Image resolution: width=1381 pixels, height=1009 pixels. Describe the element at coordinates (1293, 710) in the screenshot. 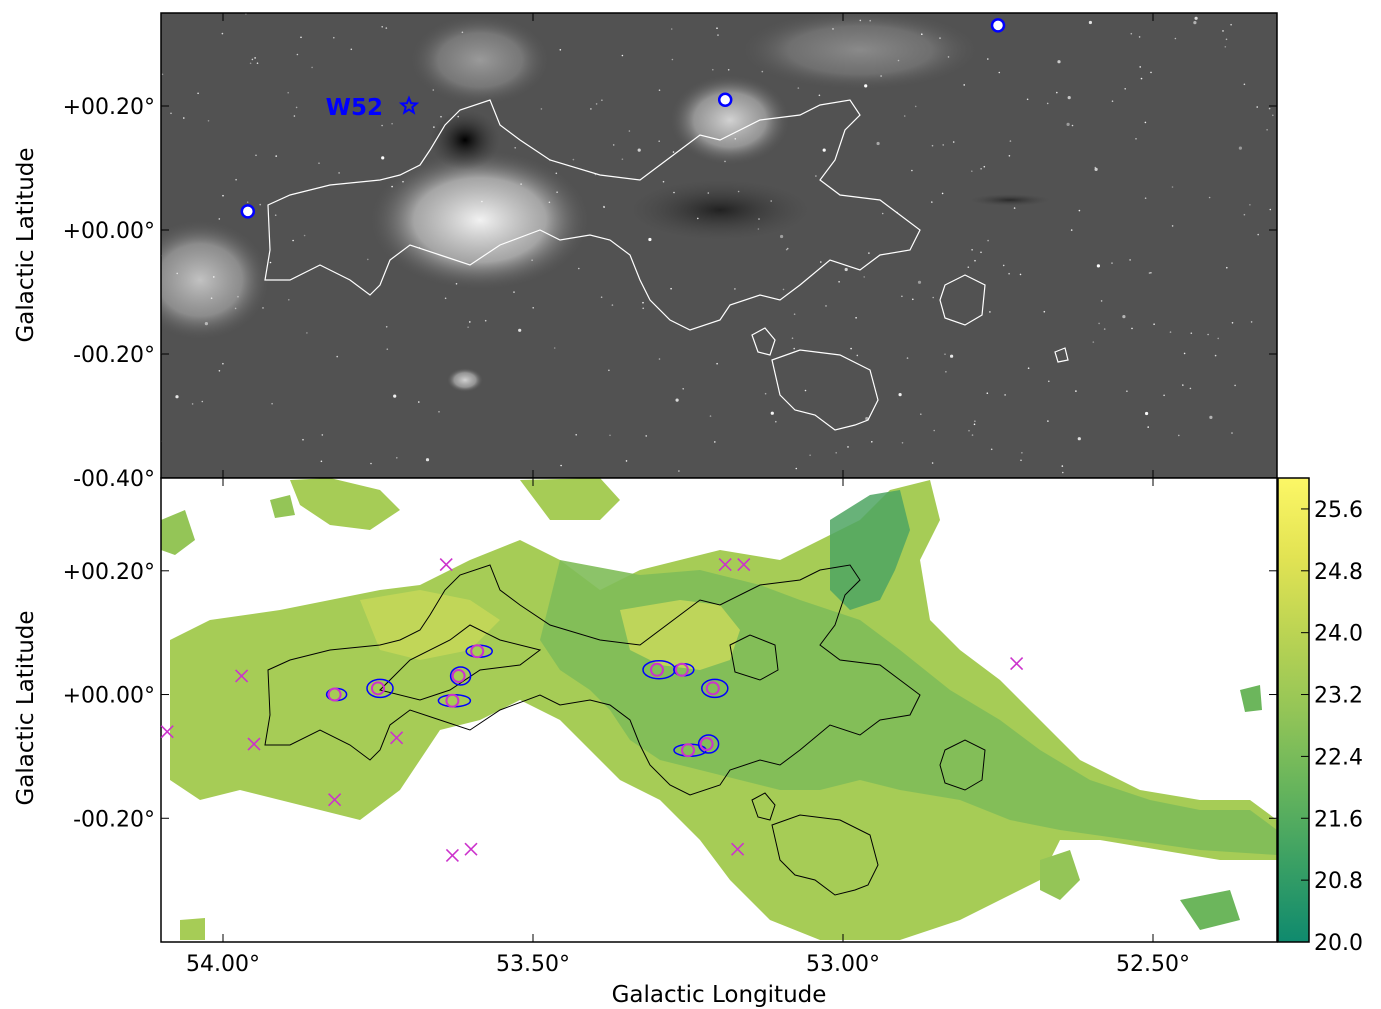

I see `colorbar-gradient` at that location.